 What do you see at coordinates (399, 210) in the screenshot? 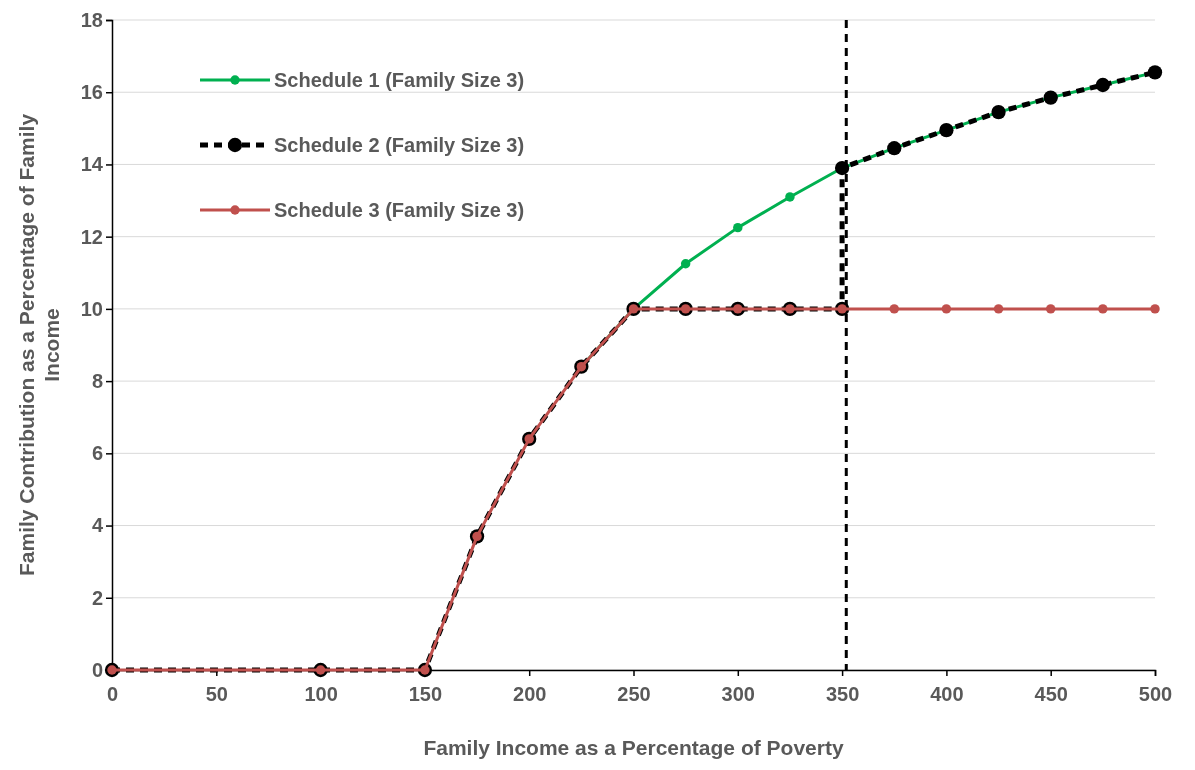
I see `legend-label: Schedule 3 (Family Size 3)` at bounding box center [399, 210].